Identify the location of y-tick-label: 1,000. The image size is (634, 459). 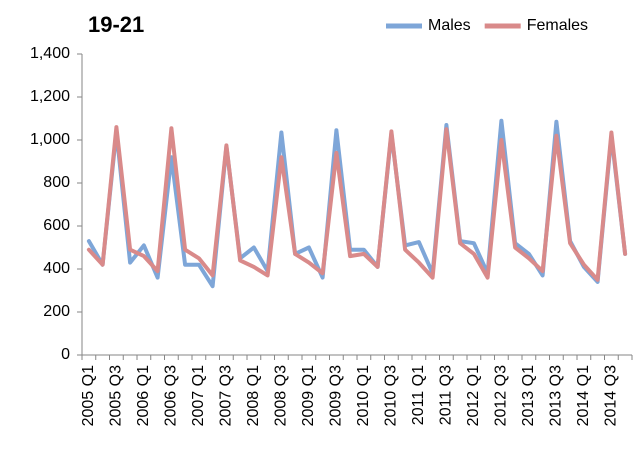
(50, 139).